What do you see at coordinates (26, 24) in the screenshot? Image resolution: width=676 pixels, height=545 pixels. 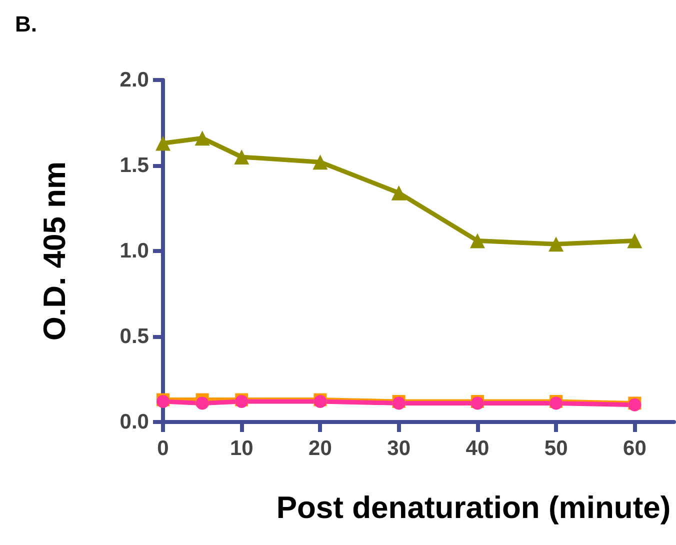 I see `chart-title: B.` at bounding box center [26, 24].